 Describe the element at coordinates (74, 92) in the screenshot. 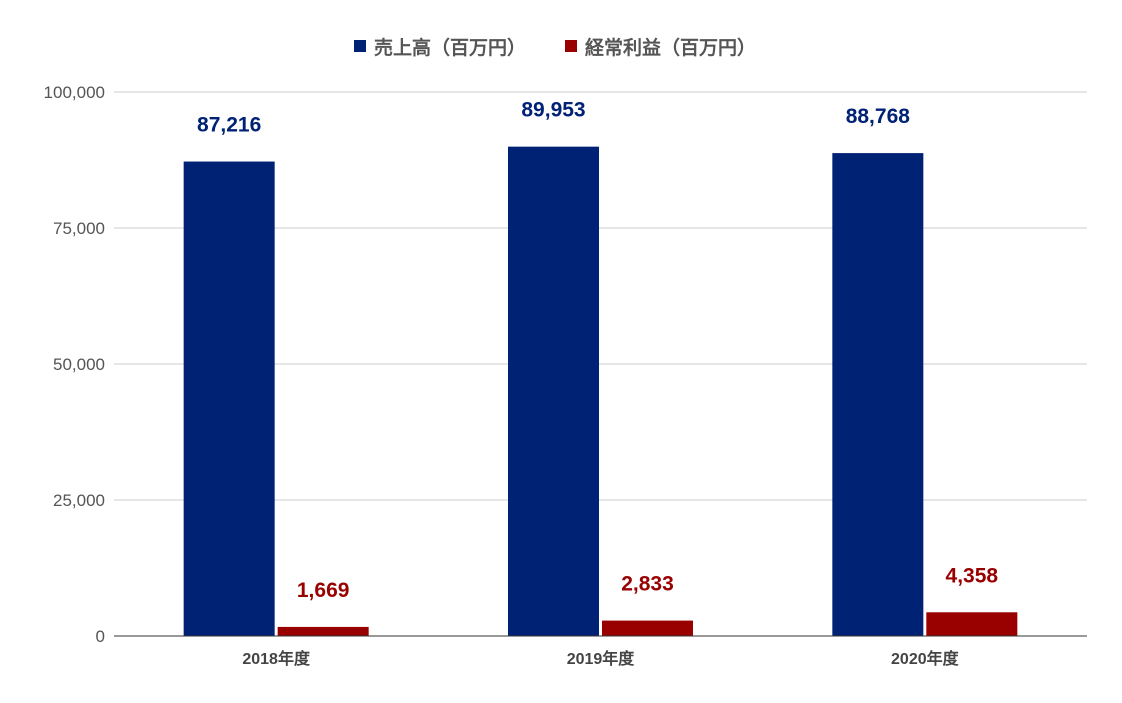

I see `y-tick-label: 100,000` at that location.